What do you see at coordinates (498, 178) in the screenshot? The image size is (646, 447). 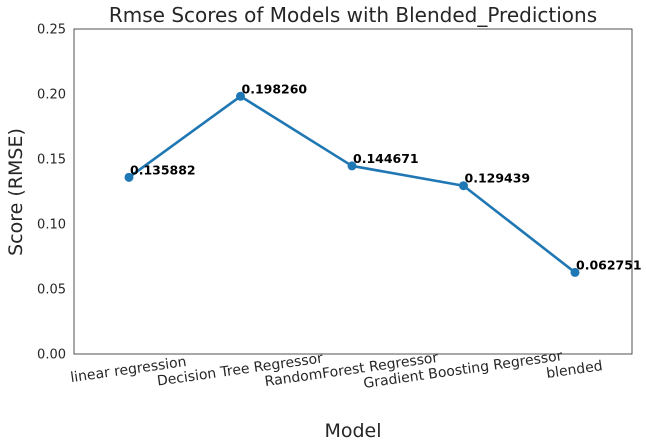 I see `data-label: 0.129439` at bounding box center [498, 178].